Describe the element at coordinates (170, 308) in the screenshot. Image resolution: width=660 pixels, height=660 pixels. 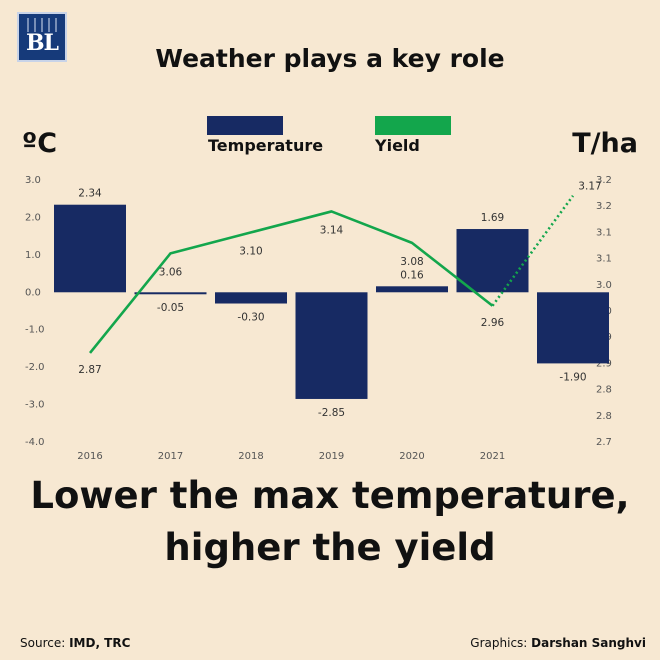
I see `temperature-data-label: -0.05` at that location.